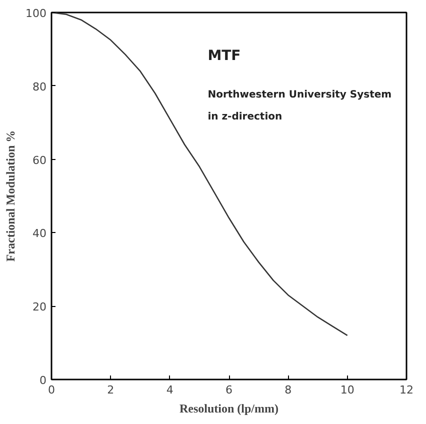 The width and height of the screenshot is (426, 424). What do you see at coordinates (51, 390) in the screenshot?
I see `x-tick-label: 0` at bounding box center [51, 390].